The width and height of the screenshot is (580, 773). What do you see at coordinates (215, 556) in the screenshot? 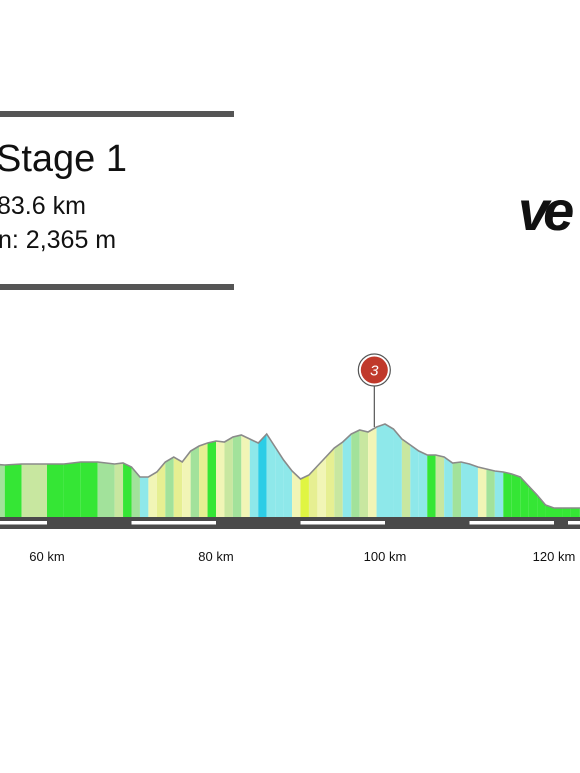
I see `km-tick-label: 80 km` at bounding box center [215, 556].